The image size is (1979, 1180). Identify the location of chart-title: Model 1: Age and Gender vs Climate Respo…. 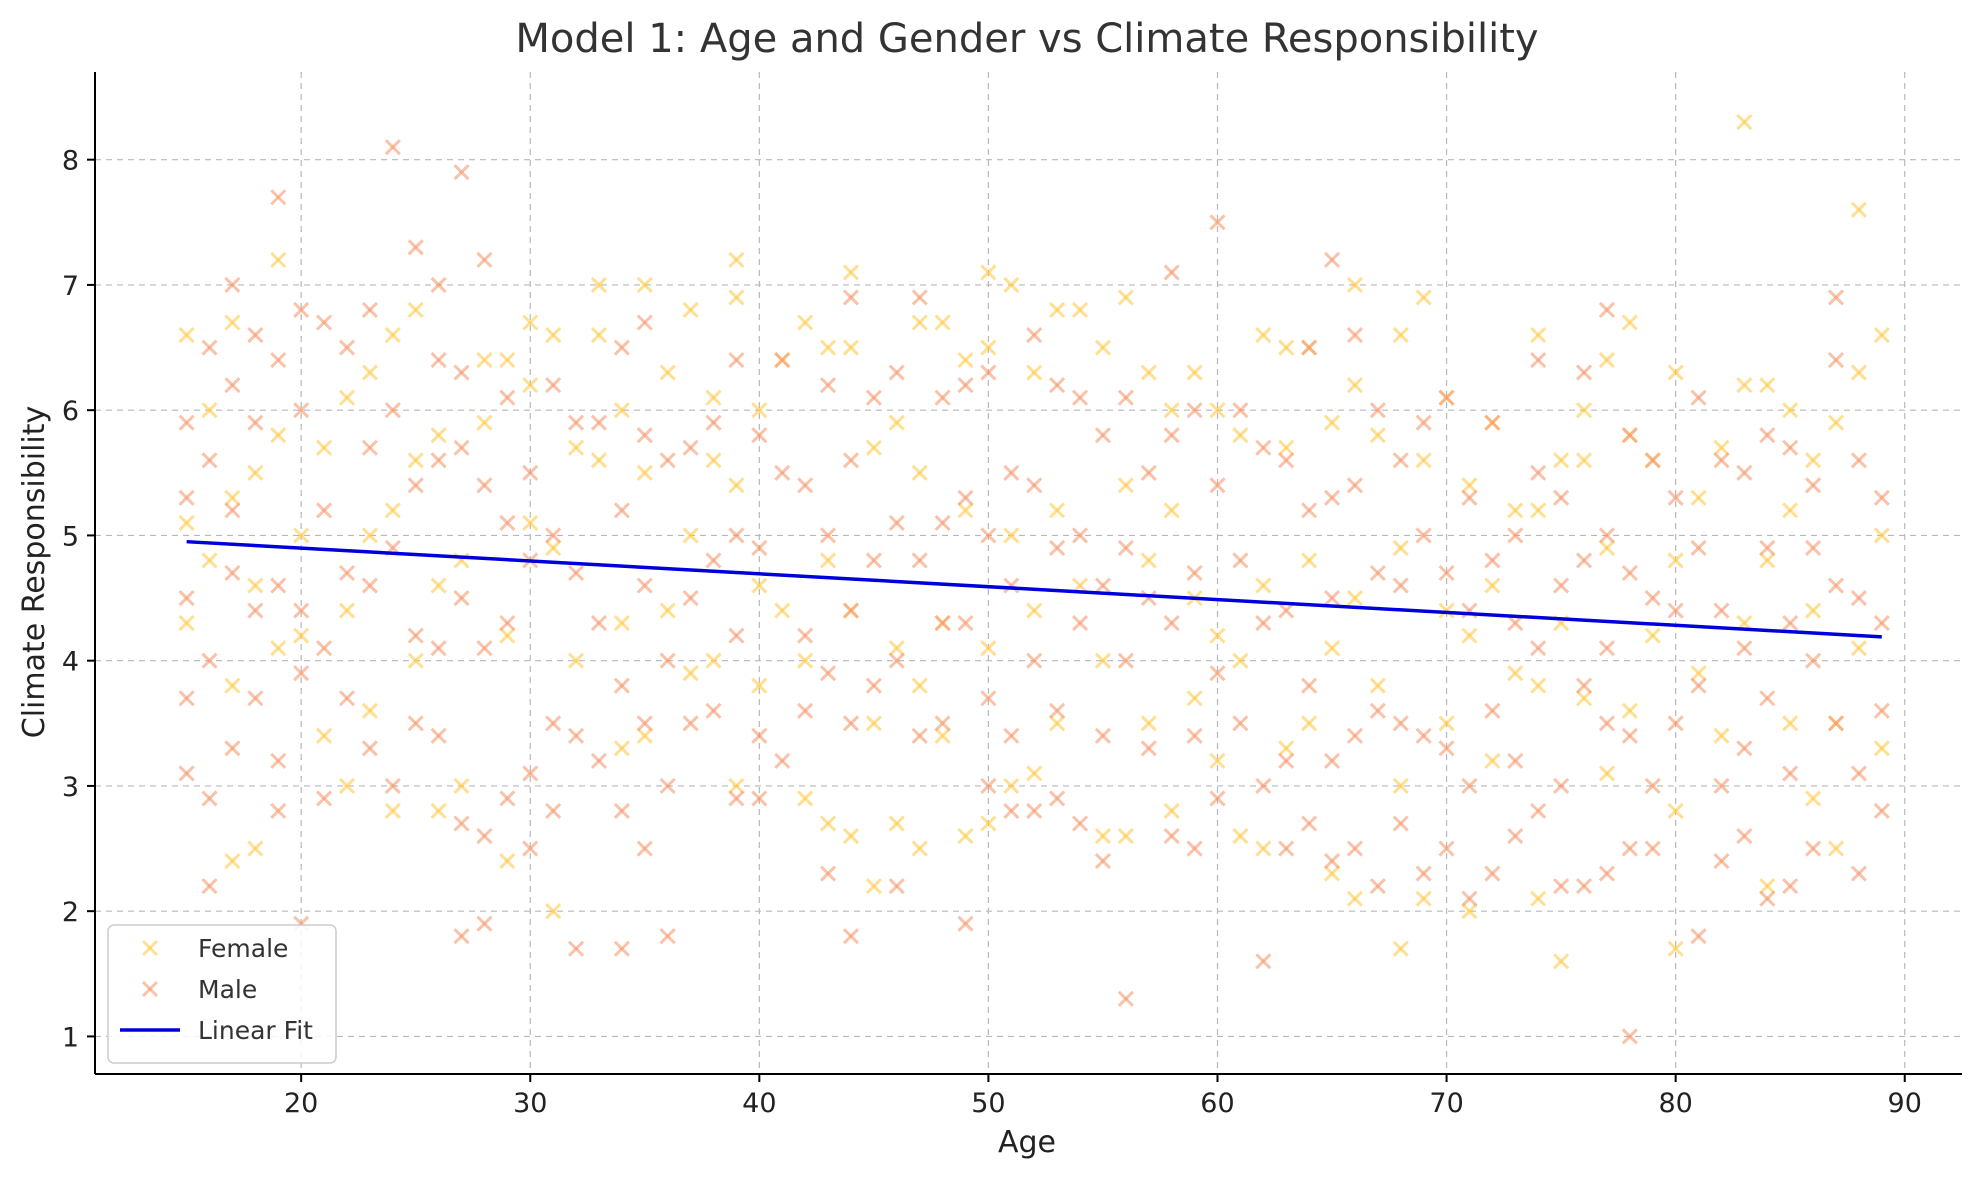
(1026, 39).